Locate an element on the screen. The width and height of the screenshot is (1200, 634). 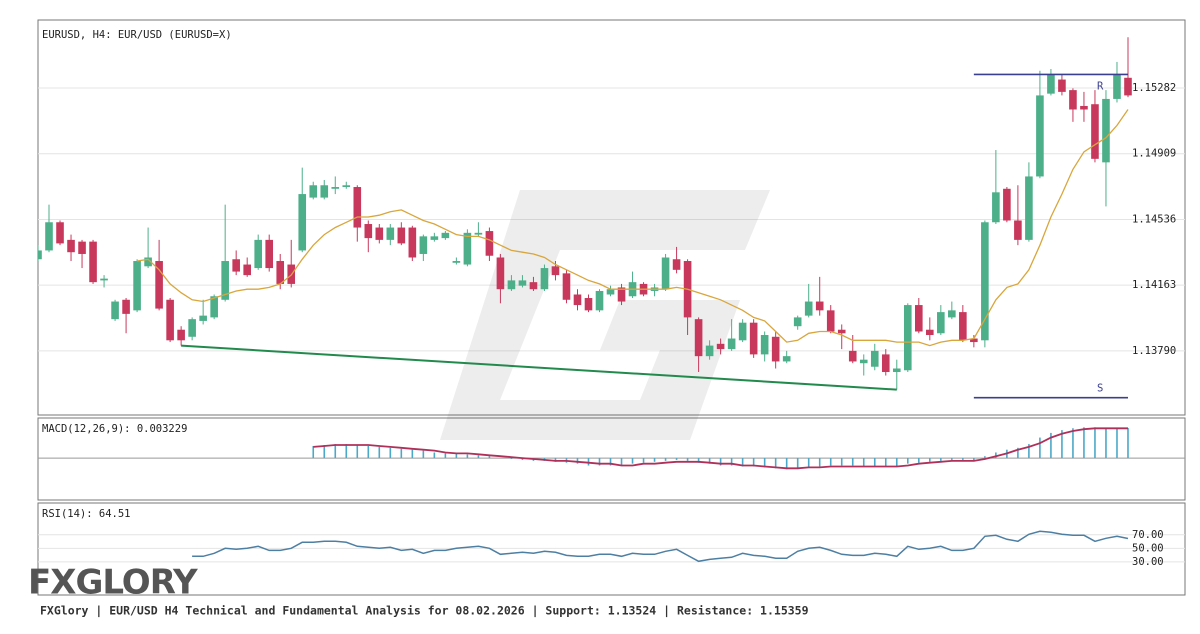
rsi-panel is located at coordinates (611, 549).